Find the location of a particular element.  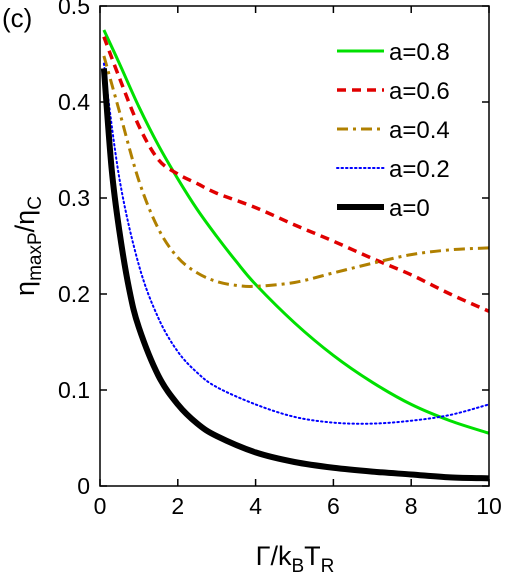

legend-label-2: a=0.4 is located at coordinates (419, 130).